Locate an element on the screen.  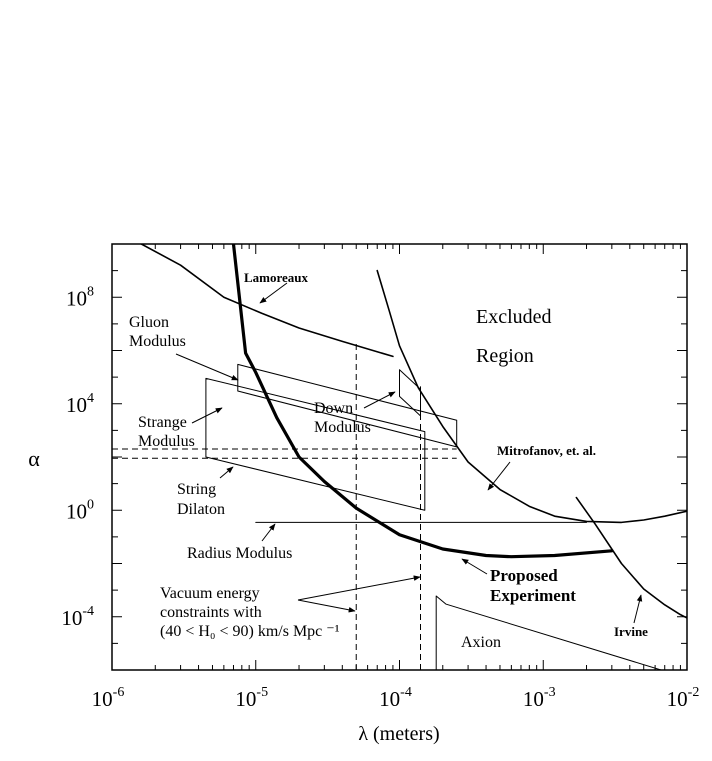
curve-axion is located at coordinates (548, 632).